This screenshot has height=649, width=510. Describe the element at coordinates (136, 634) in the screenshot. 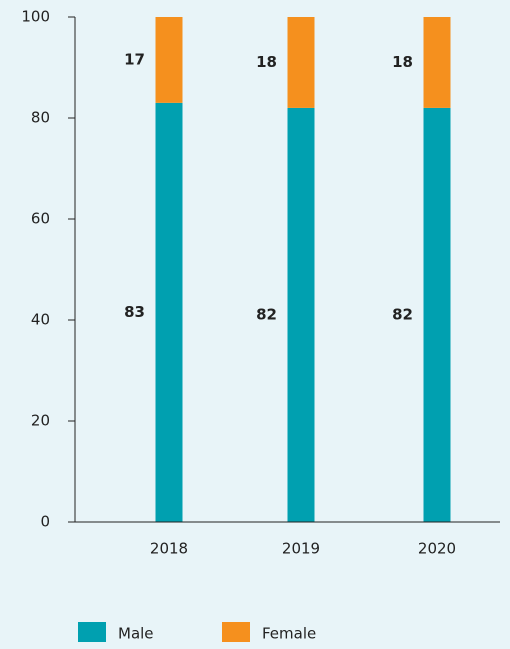

I see `legend-label: Male` at that location.